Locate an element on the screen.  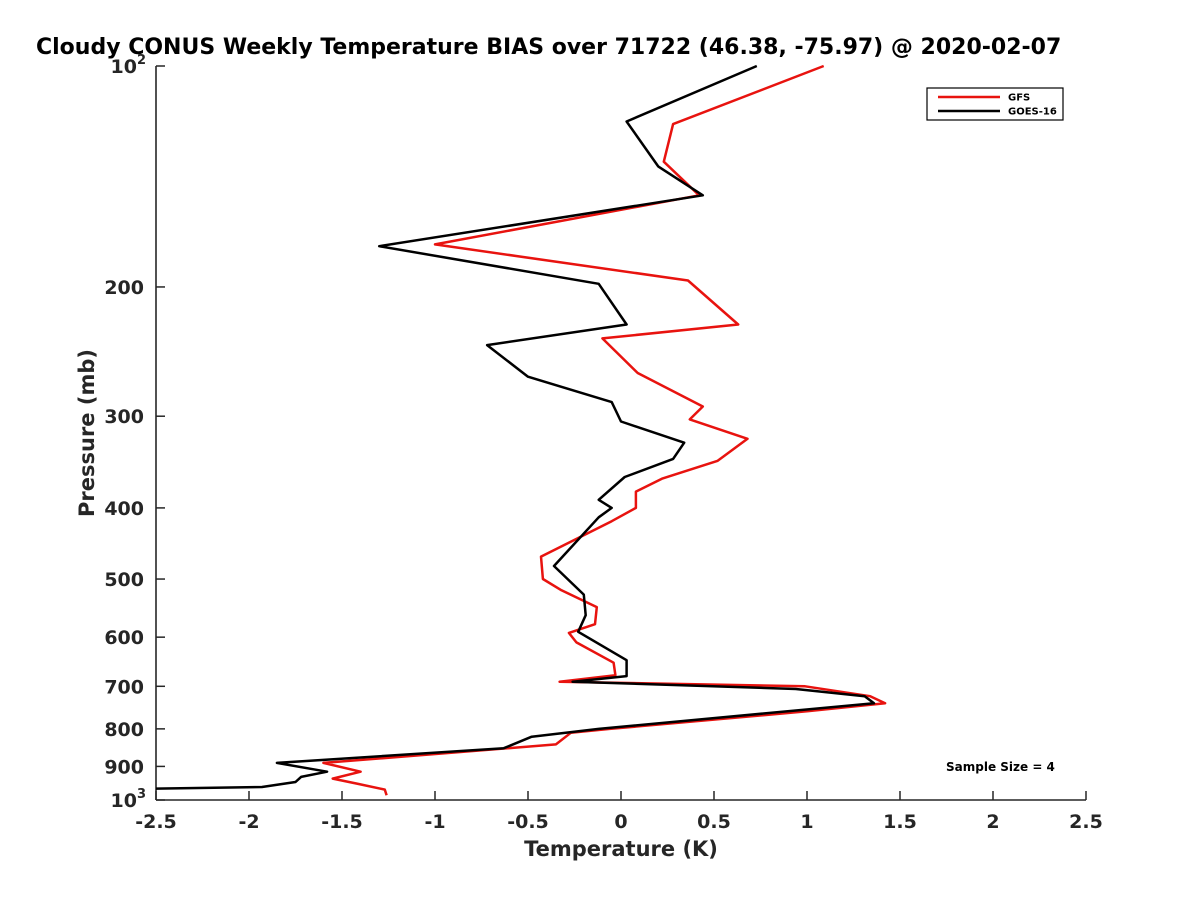
x-tick-label: -2 is located at coordinates (248, 822).